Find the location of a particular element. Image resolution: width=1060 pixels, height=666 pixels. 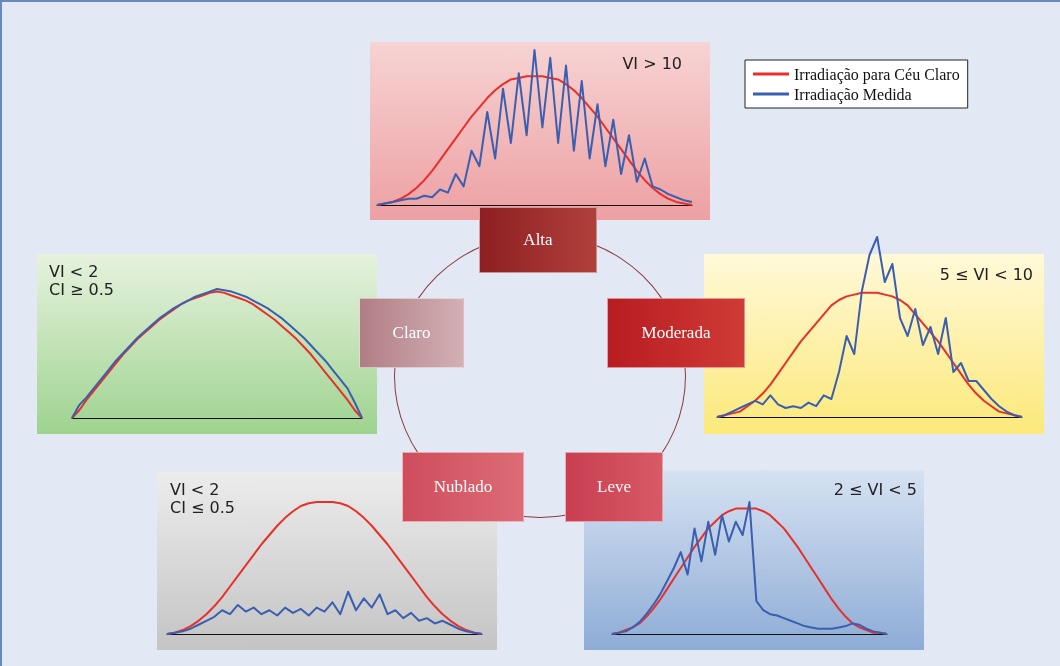

text: Leve is located at coordinates (614, 487).